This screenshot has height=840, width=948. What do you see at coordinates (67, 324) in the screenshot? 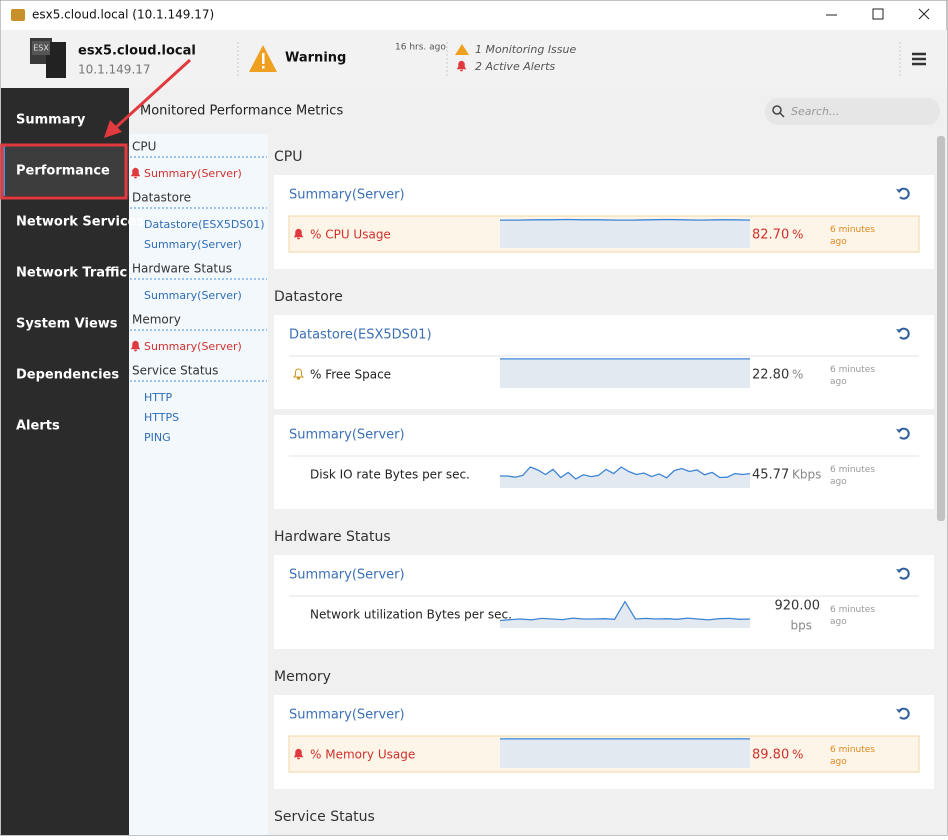
I see `nav-item: System Views` at bounding box center [67, 324].